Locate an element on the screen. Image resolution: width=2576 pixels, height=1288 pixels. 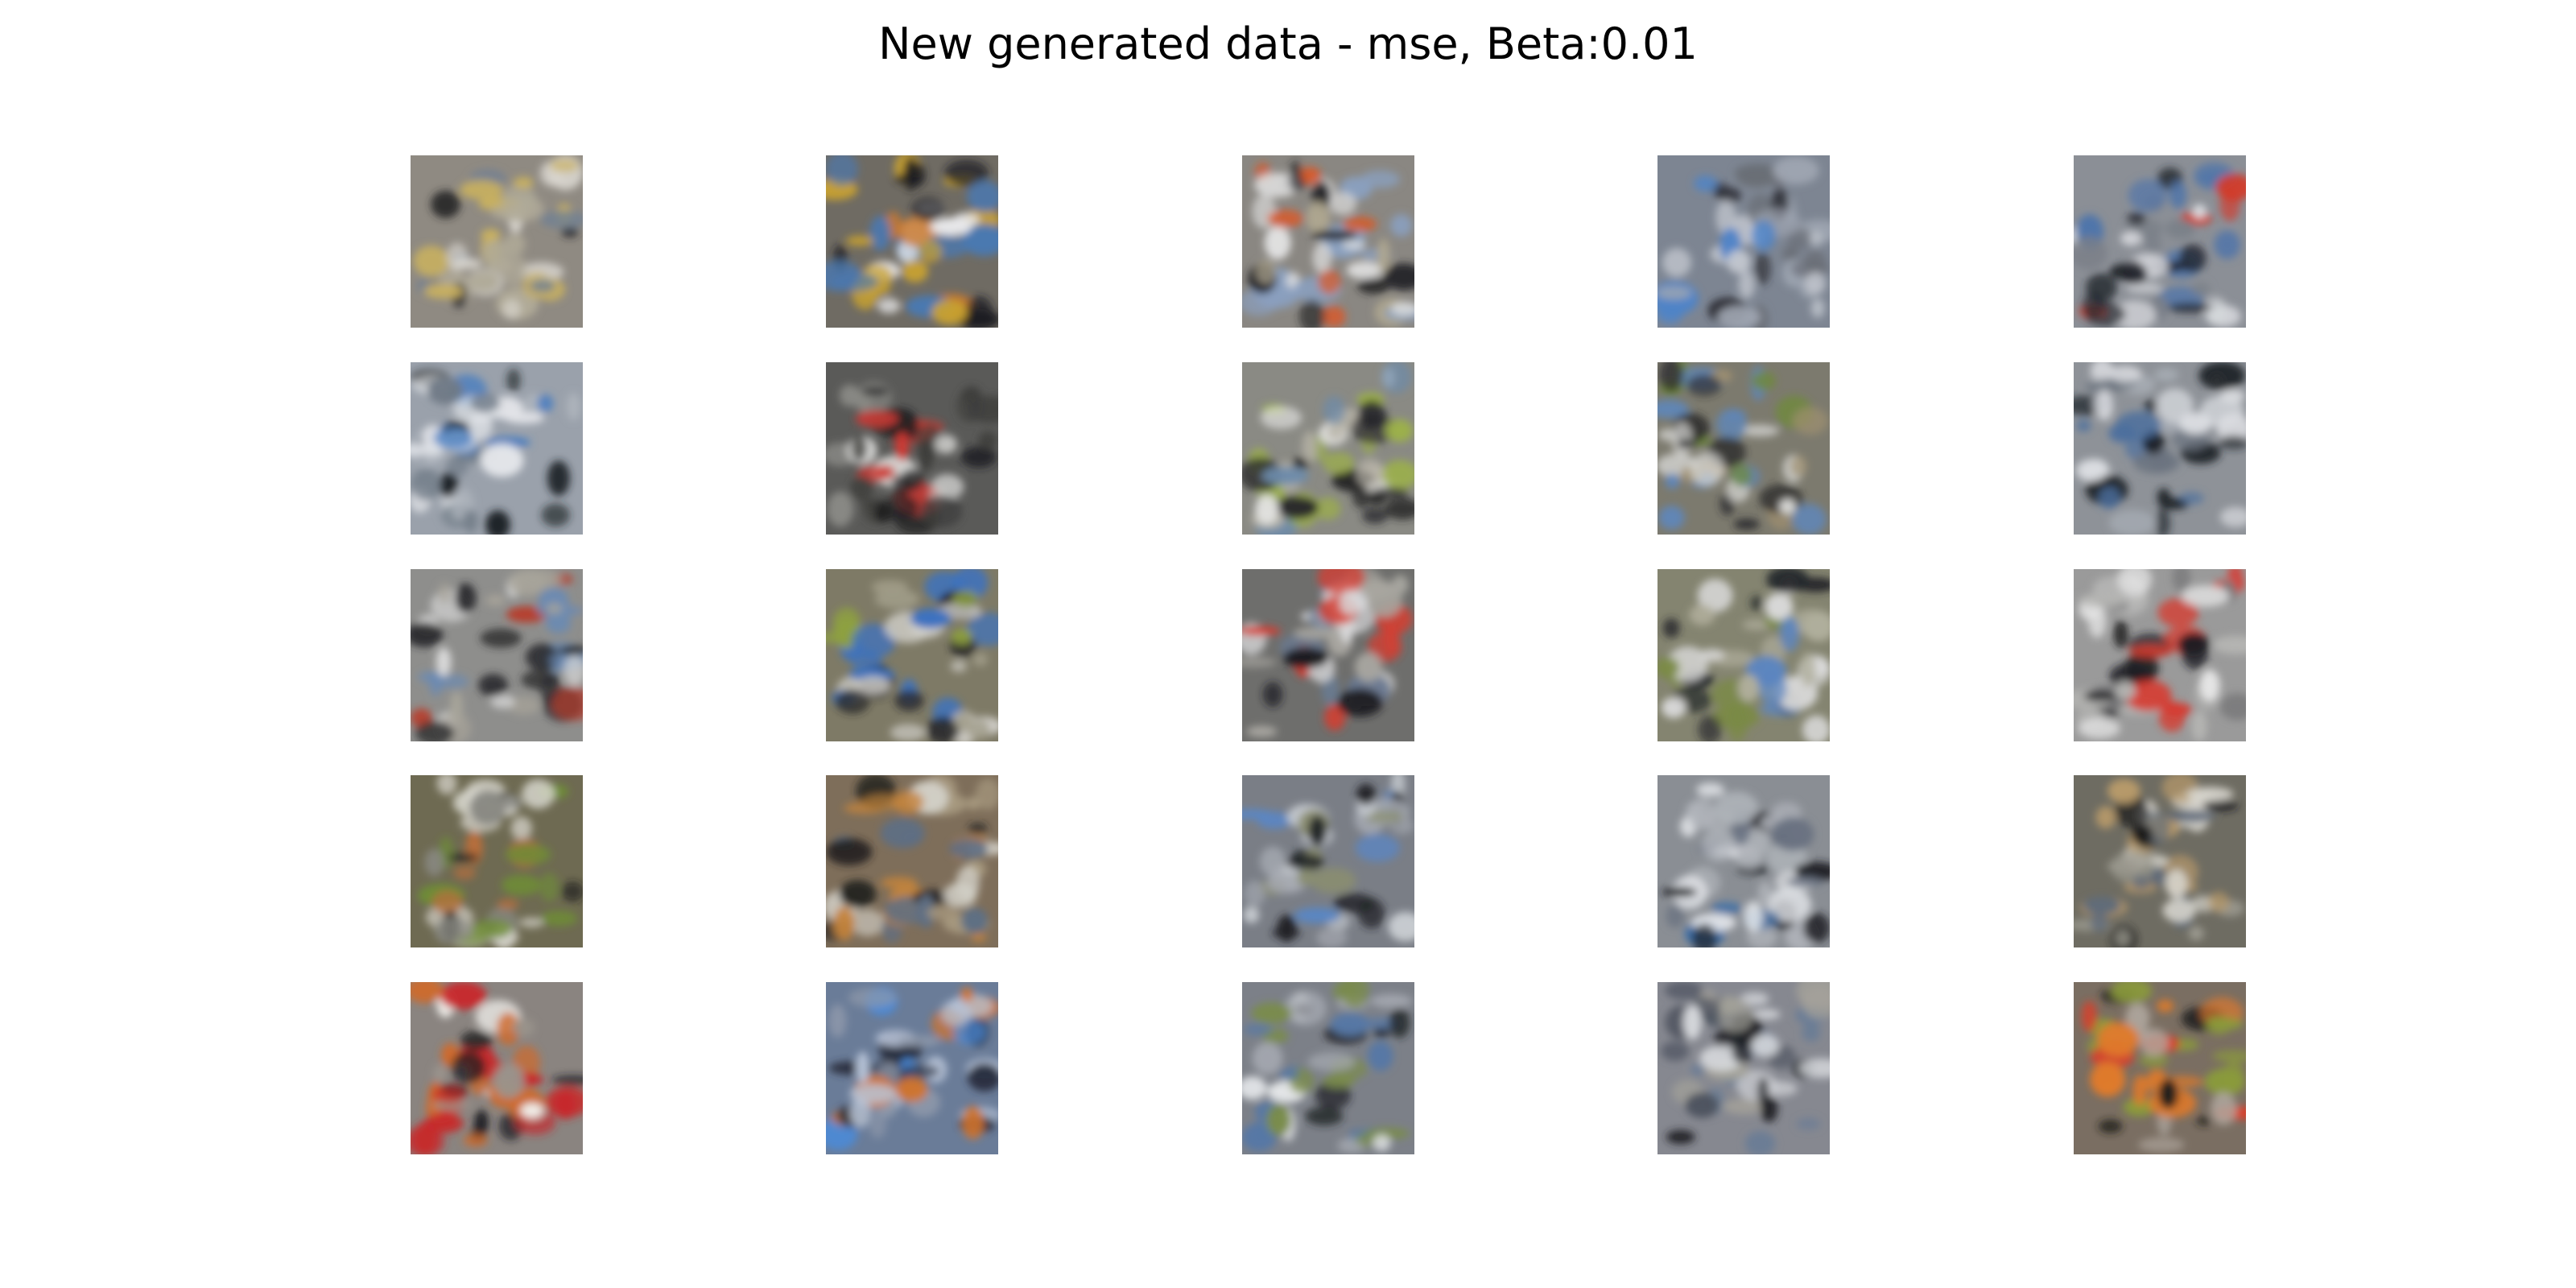
generated-sample-r5-c4 is located at coordinates (1743, 1068).